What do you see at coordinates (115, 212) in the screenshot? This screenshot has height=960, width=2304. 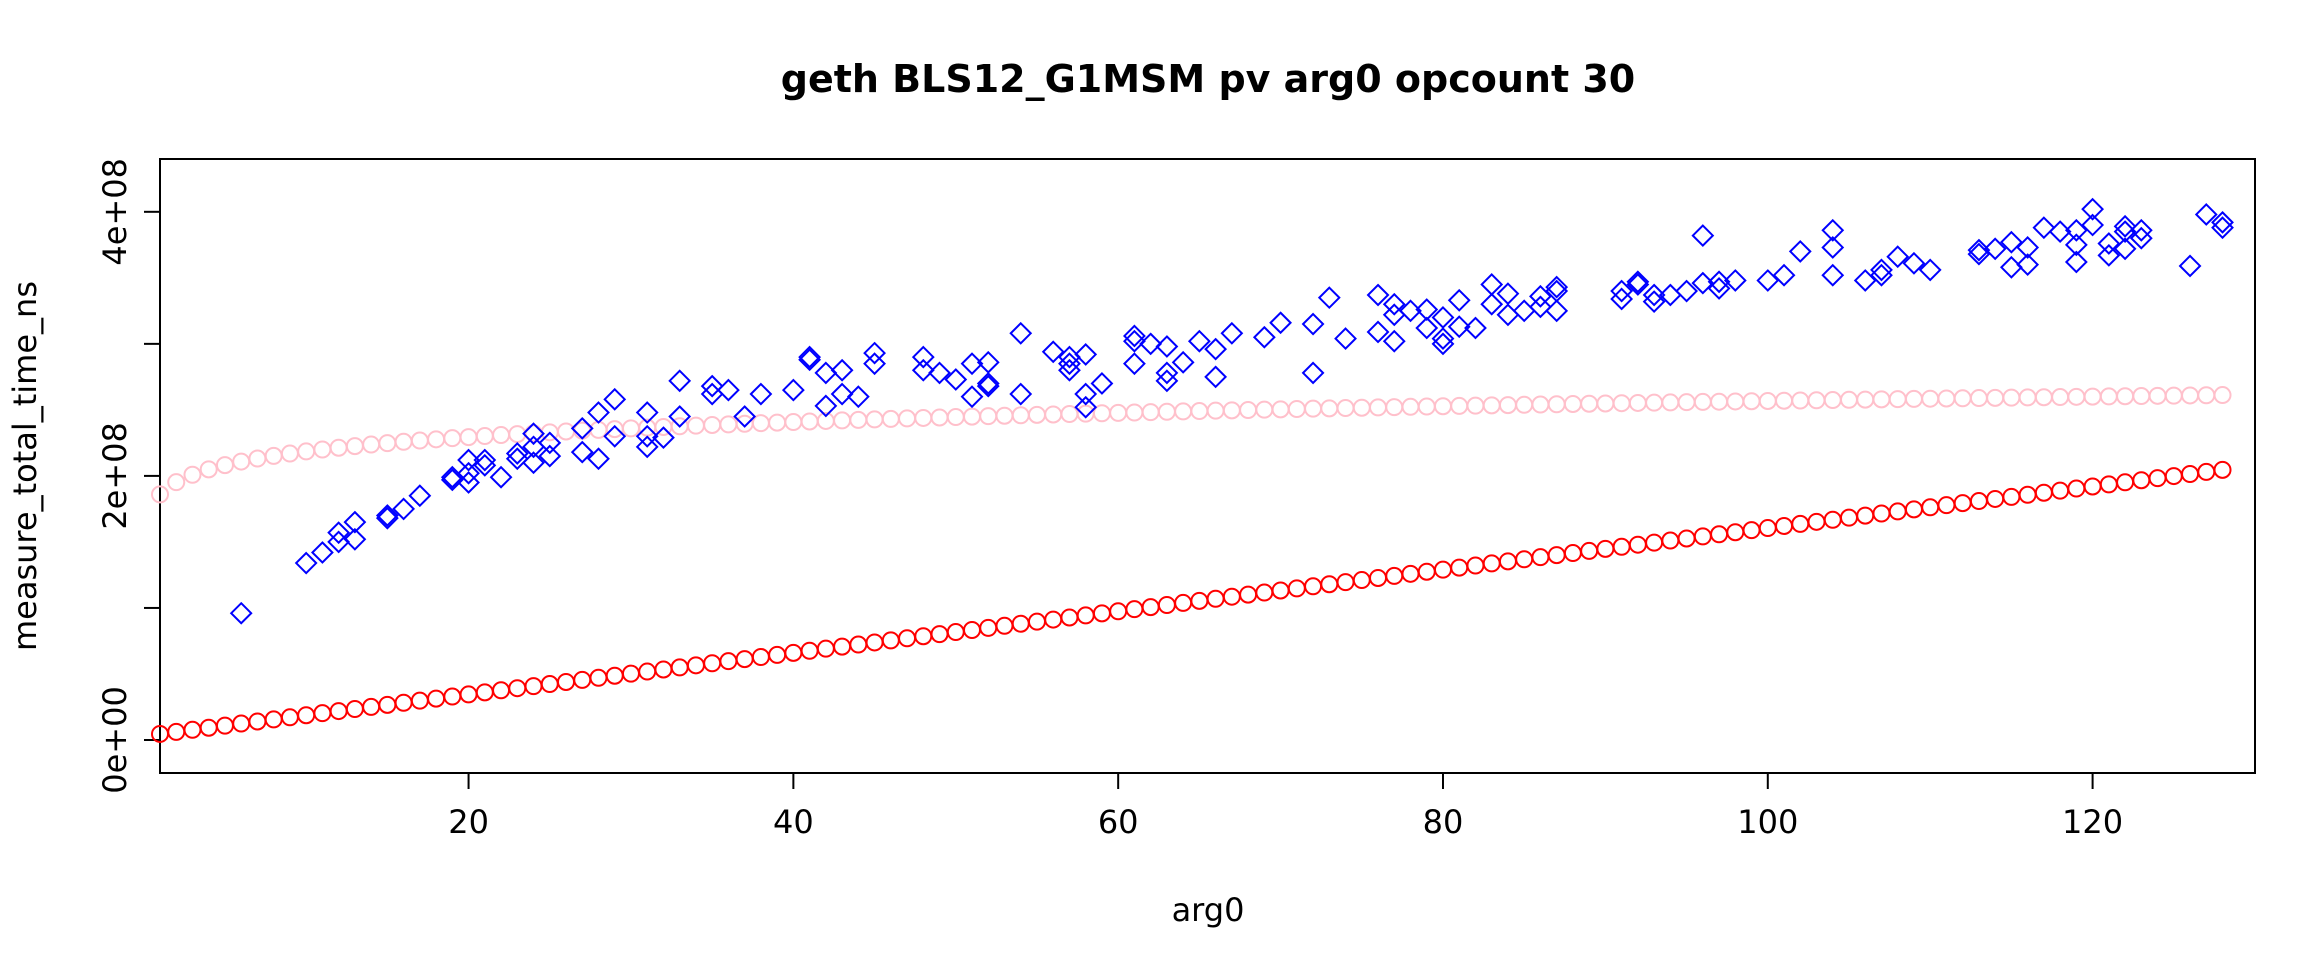 I see `y-tick-label: 4e+08` at bounding box center [115, 212].